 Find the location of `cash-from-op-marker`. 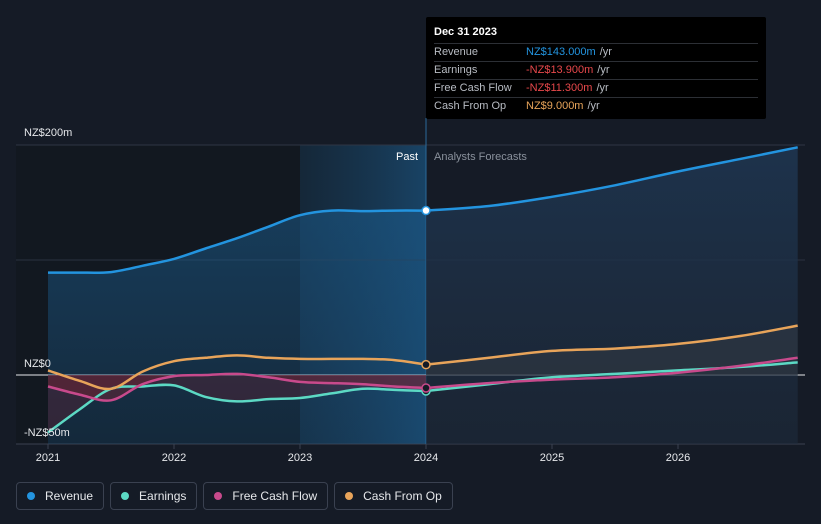

cash-from-op-marker is located at coordinates (426, 364).